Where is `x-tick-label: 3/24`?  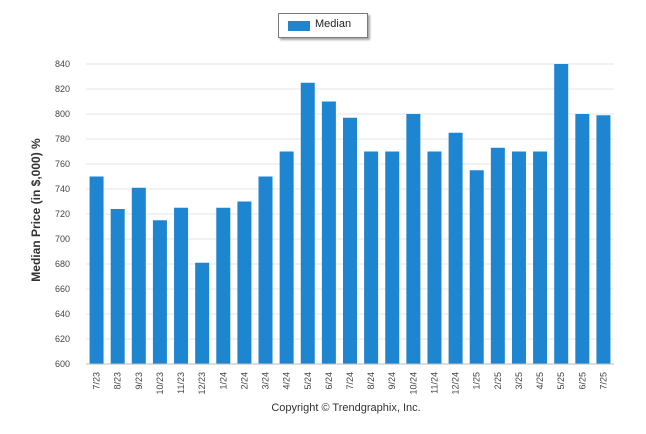 x-tick-label: 3/24 is located at coordinates (266, 381).